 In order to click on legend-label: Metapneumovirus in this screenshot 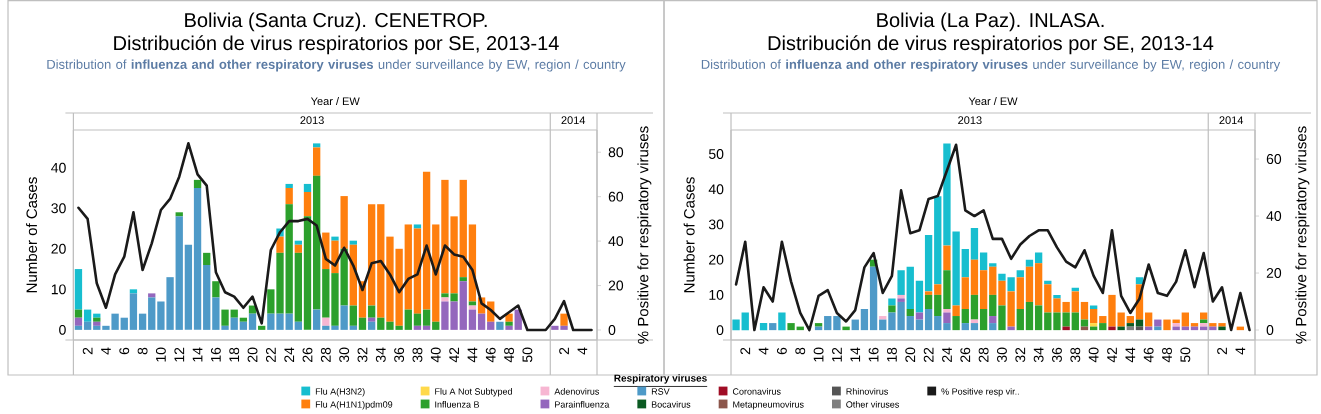, I will do `click(768, 405)`.